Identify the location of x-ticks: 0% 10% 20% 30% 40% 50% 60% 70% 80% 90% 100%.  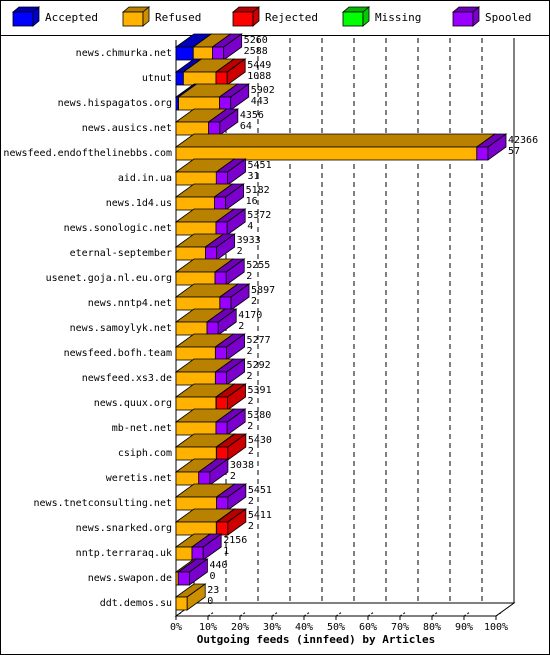
(339, 622).